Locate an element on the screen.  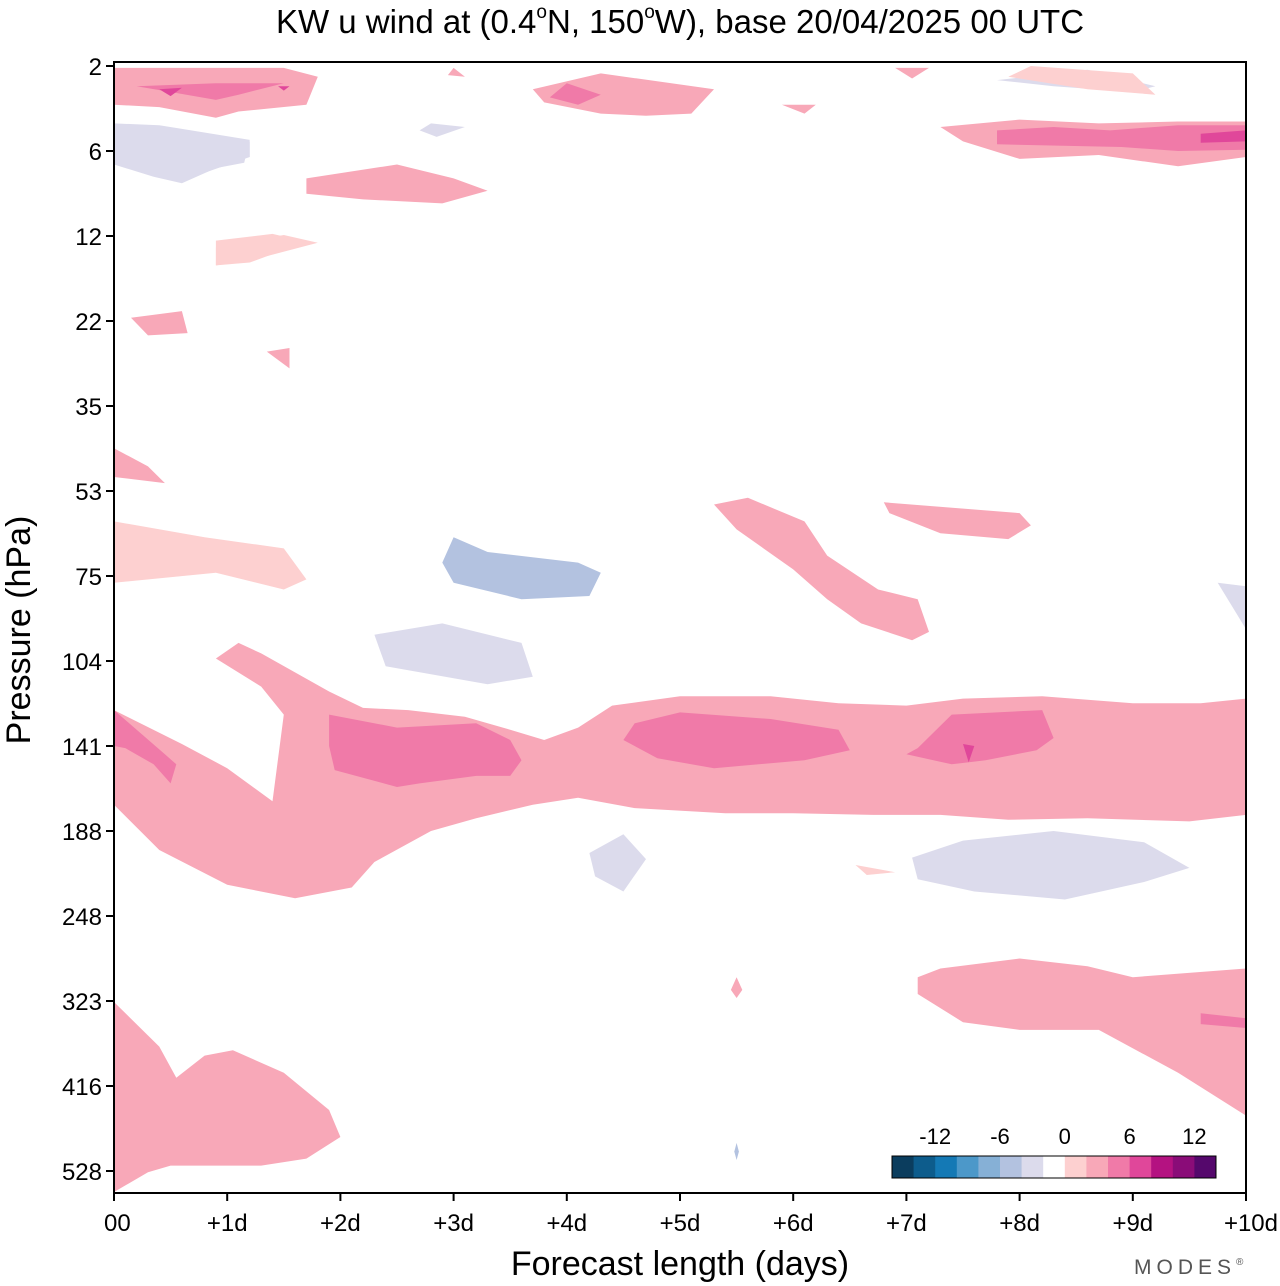
y-tick-label: 75 is located at coordinates (88, 577).